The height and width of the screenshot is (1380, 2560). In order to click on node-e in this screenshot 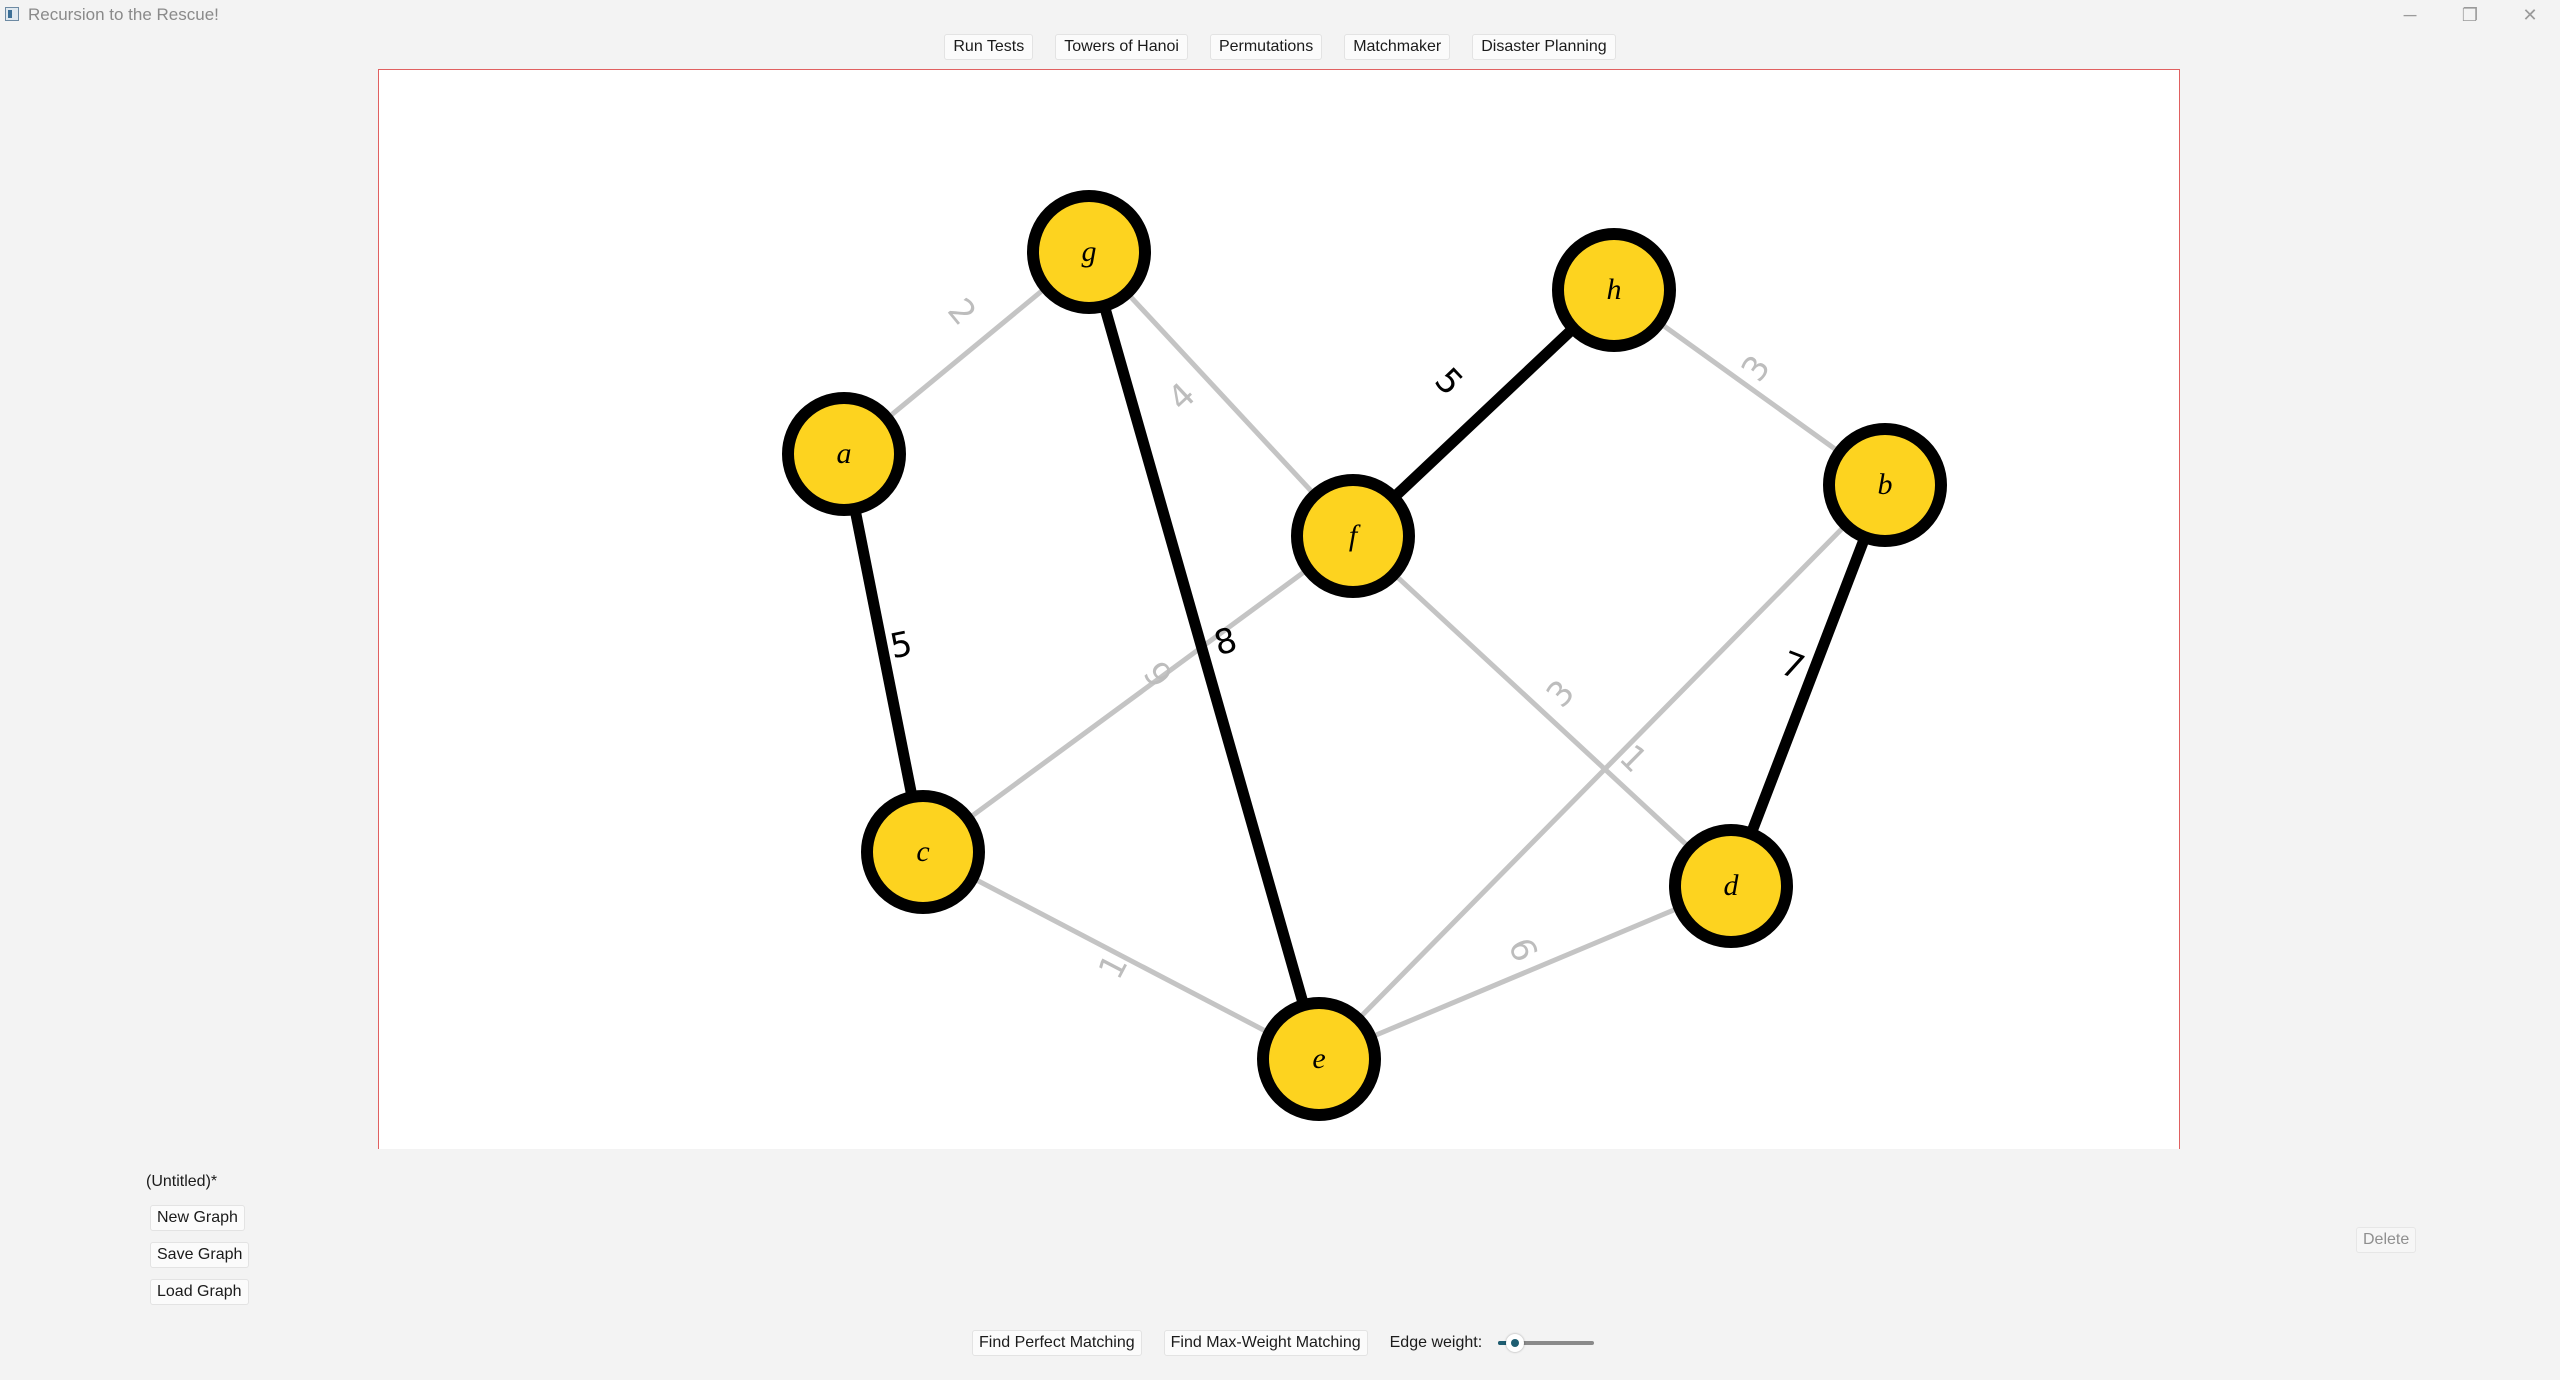, I will do `click(1319, 1059)`.